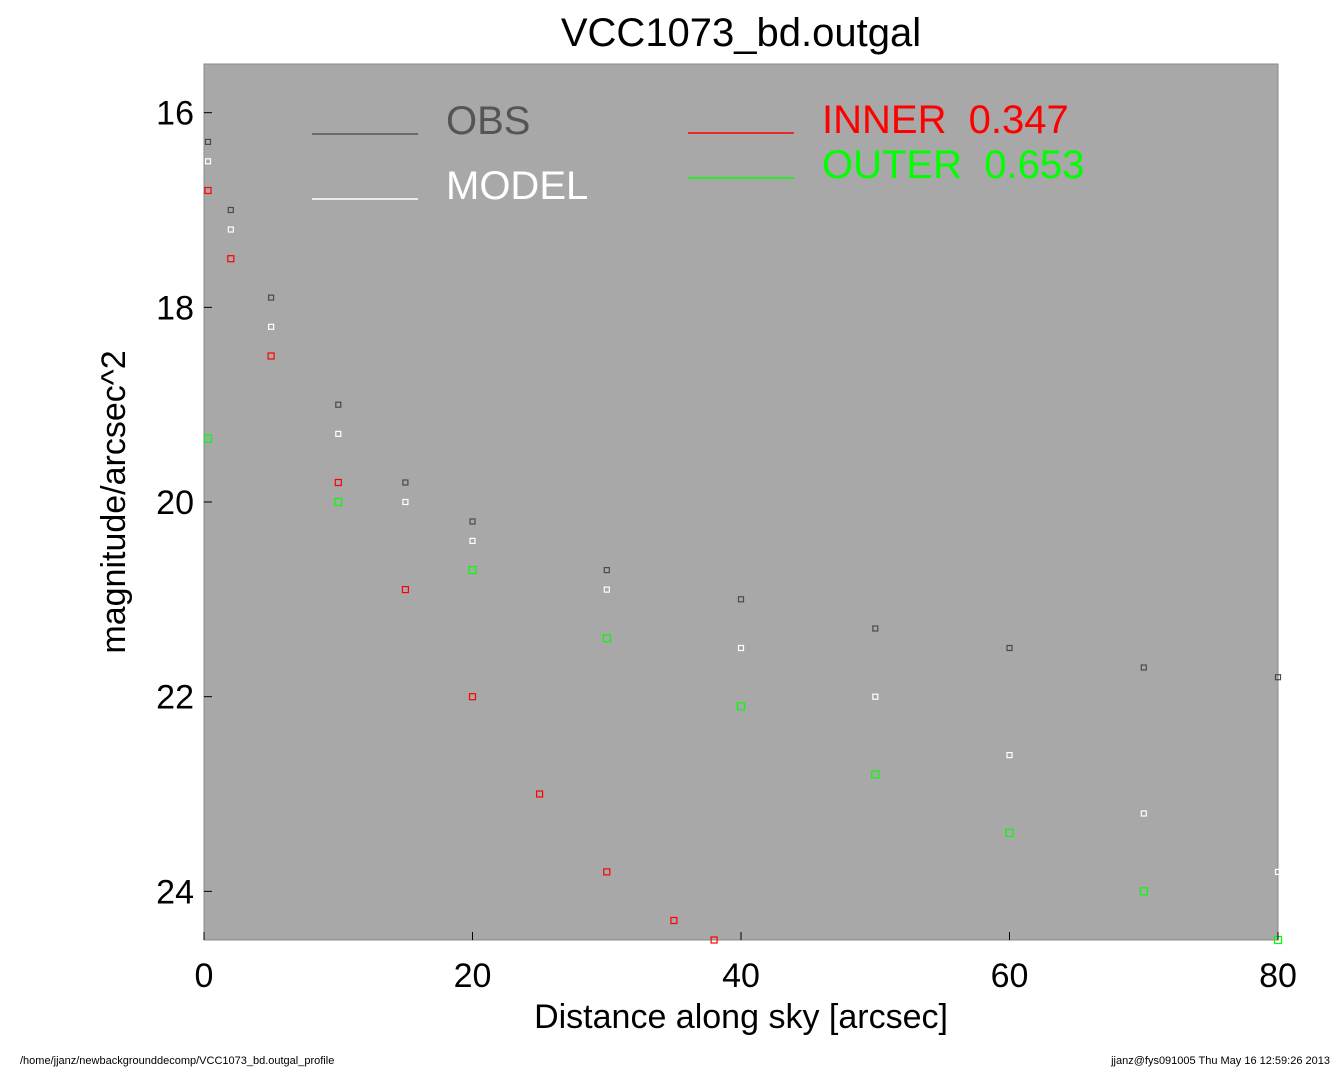  I want to click on y-tick-label: 24, so click(175, 892).